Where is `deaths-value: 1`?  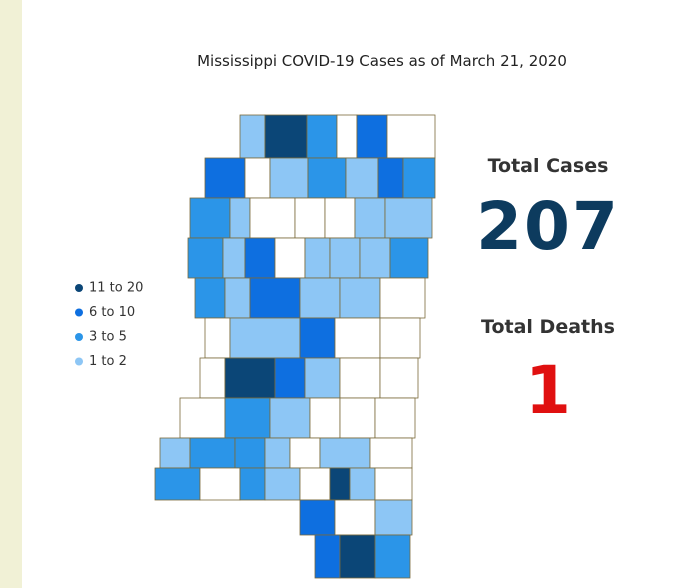
deaths-value: 1 is located at coordinates (548, 390).